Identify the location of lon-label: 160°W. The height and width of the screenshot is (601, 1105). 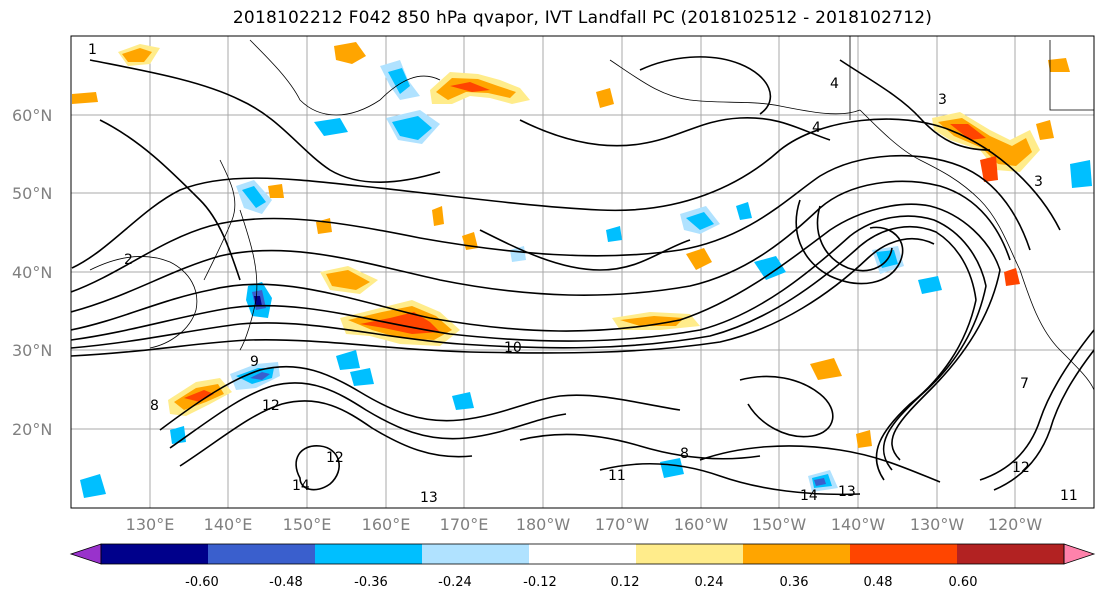
(701, 524).